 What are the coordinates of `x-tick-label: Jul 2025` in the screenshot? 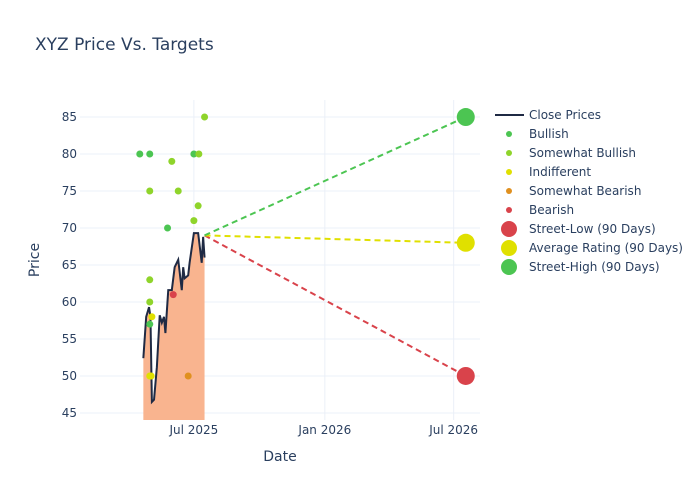 It's located at (193, 430).